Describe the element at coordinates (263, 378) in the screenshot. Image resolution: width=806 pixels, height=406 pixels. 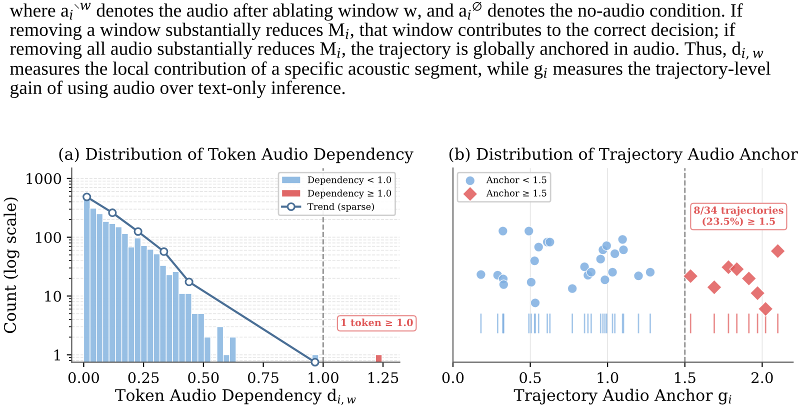
I see `x-tick-label: 0.75` at that location.